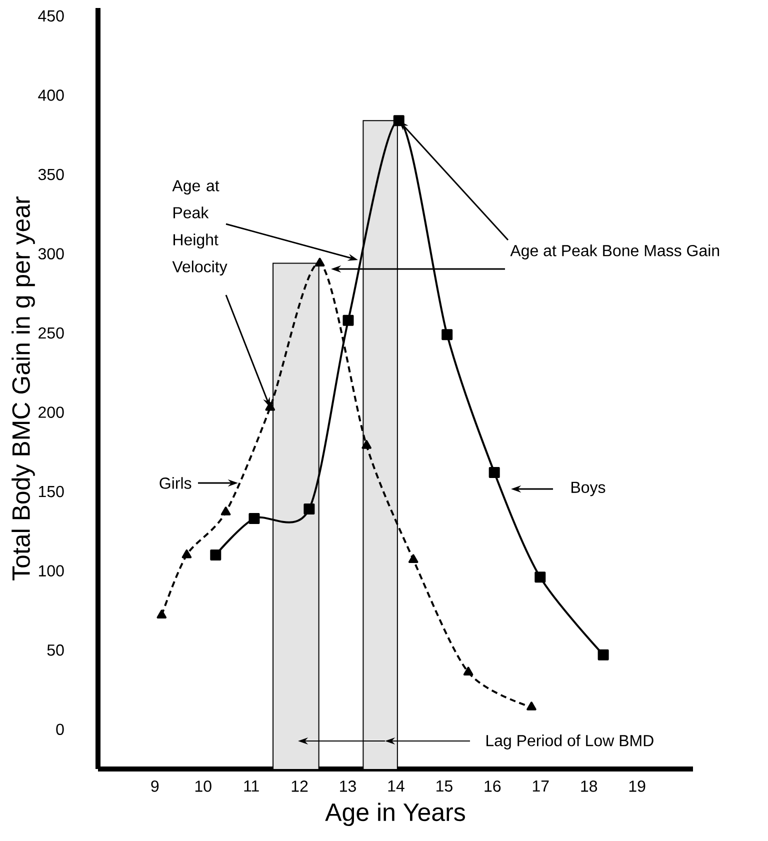  I want to click on annotation: Age at Peak Height Velocity, so click(200, 228).